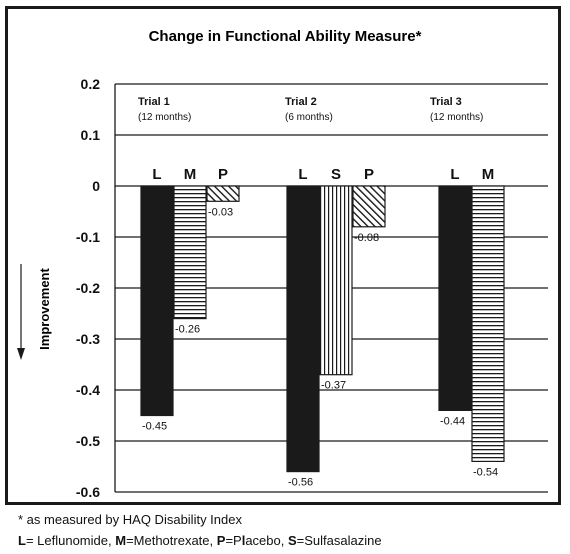 The image size is (570, 554). I want to click on bar-value-label: -0.03, so click(220, 212).